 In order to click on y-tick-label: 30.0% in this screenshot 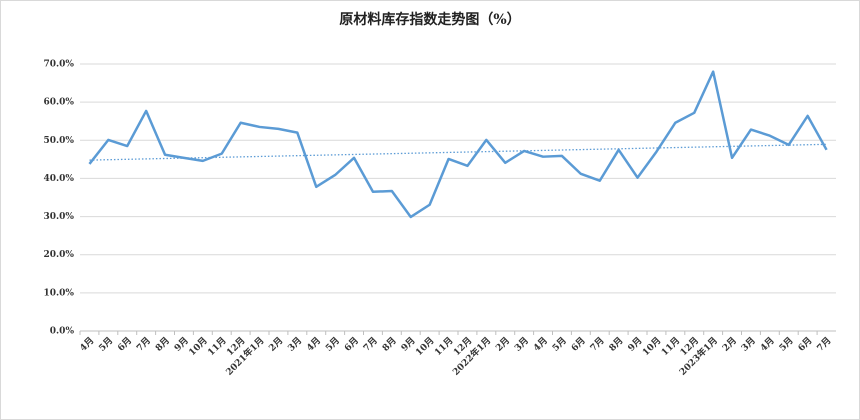, I will do `click(59, 217)`.